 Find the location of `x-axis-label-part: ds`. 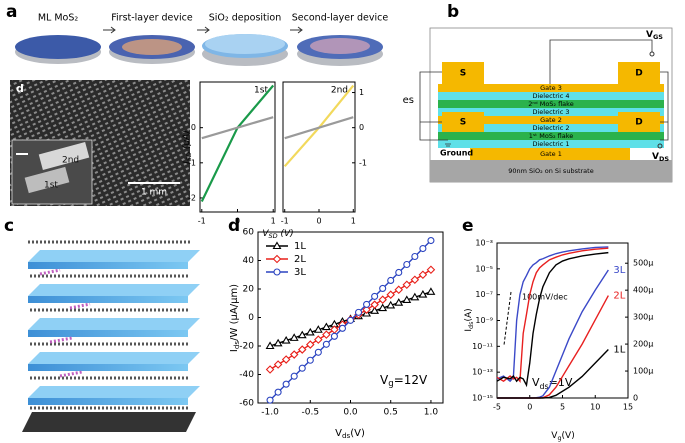

x-axis-label-part: ds is located at coordinates (346, 435).